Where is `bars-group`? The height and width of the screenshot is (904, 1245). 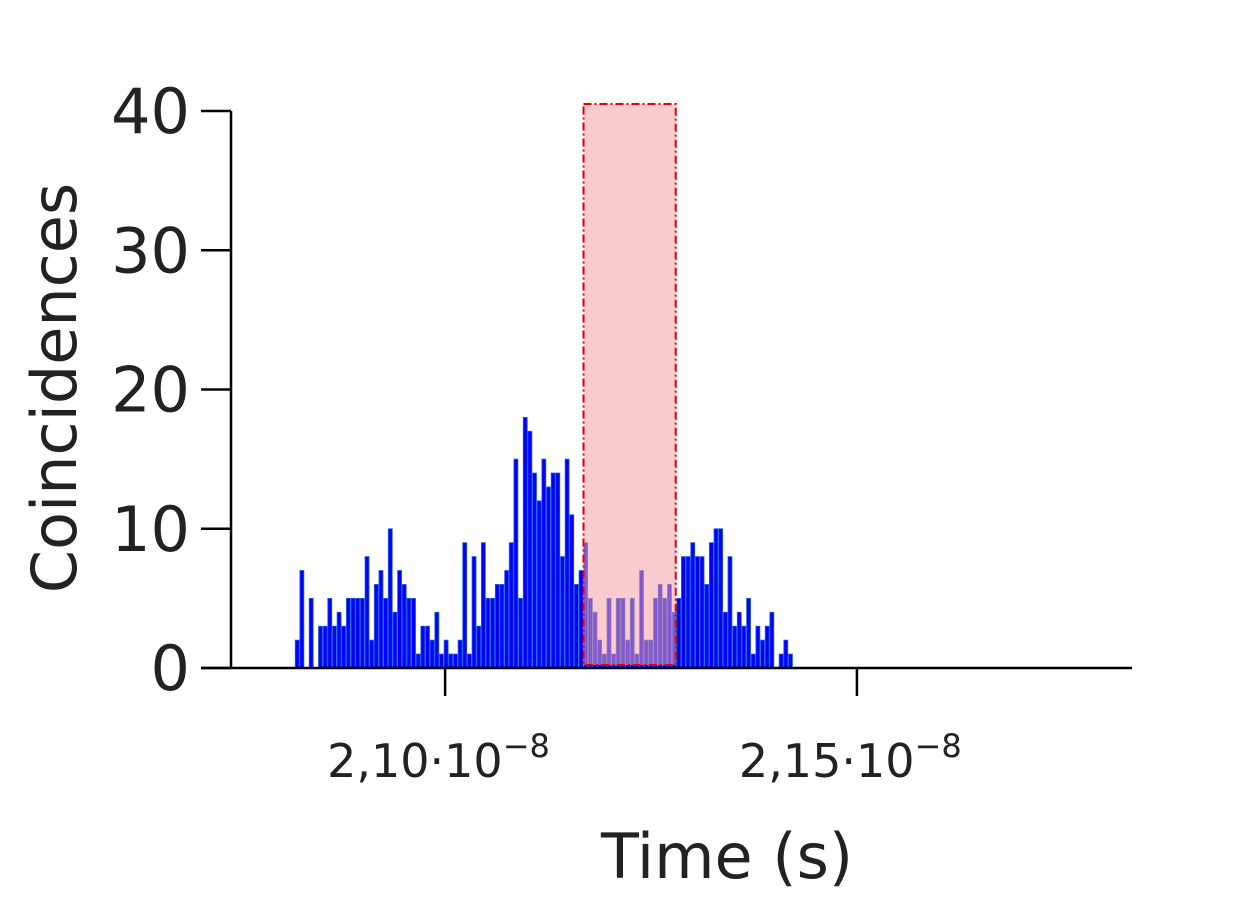
bars-group is located at coordinates (543, 542).